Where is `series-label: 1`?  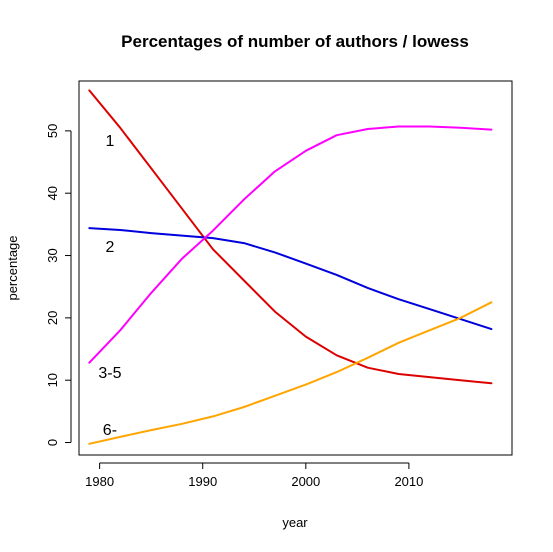
series-label: 1 is located at coordinates (109, 141).